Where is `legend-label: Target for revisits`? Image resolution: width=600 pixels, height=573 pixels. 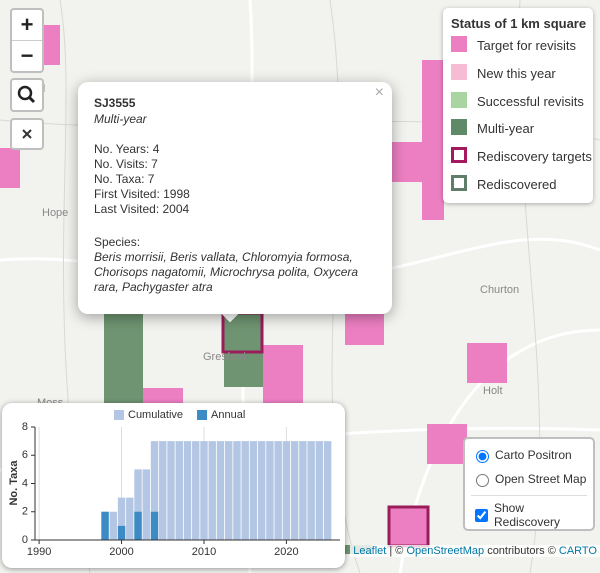 legend-label: Target for revisits is located at coordinates (526, 45).